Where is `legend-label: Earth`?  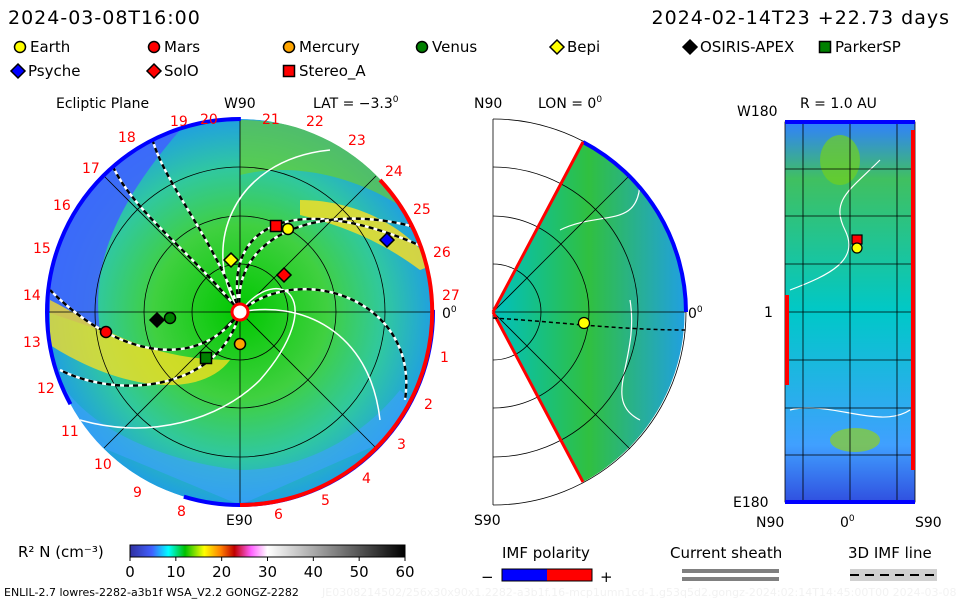 legend-label: Earth is located at coordinates (50, 47).